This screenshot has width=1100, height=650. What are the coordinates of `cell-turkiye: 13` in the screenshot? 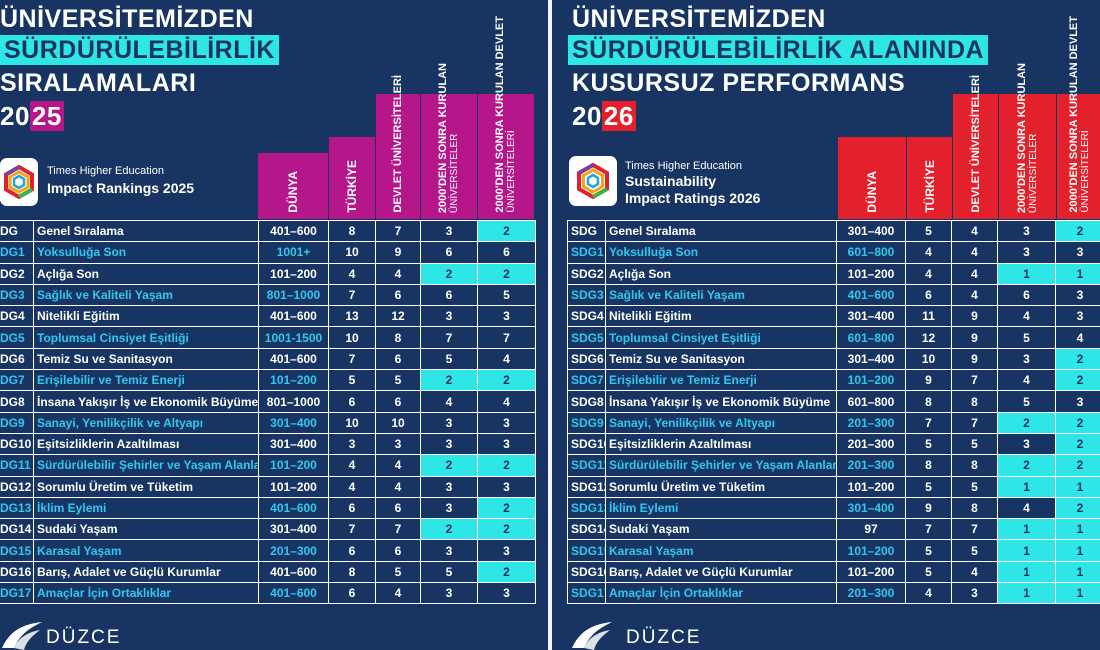 It's located at (352, 316).